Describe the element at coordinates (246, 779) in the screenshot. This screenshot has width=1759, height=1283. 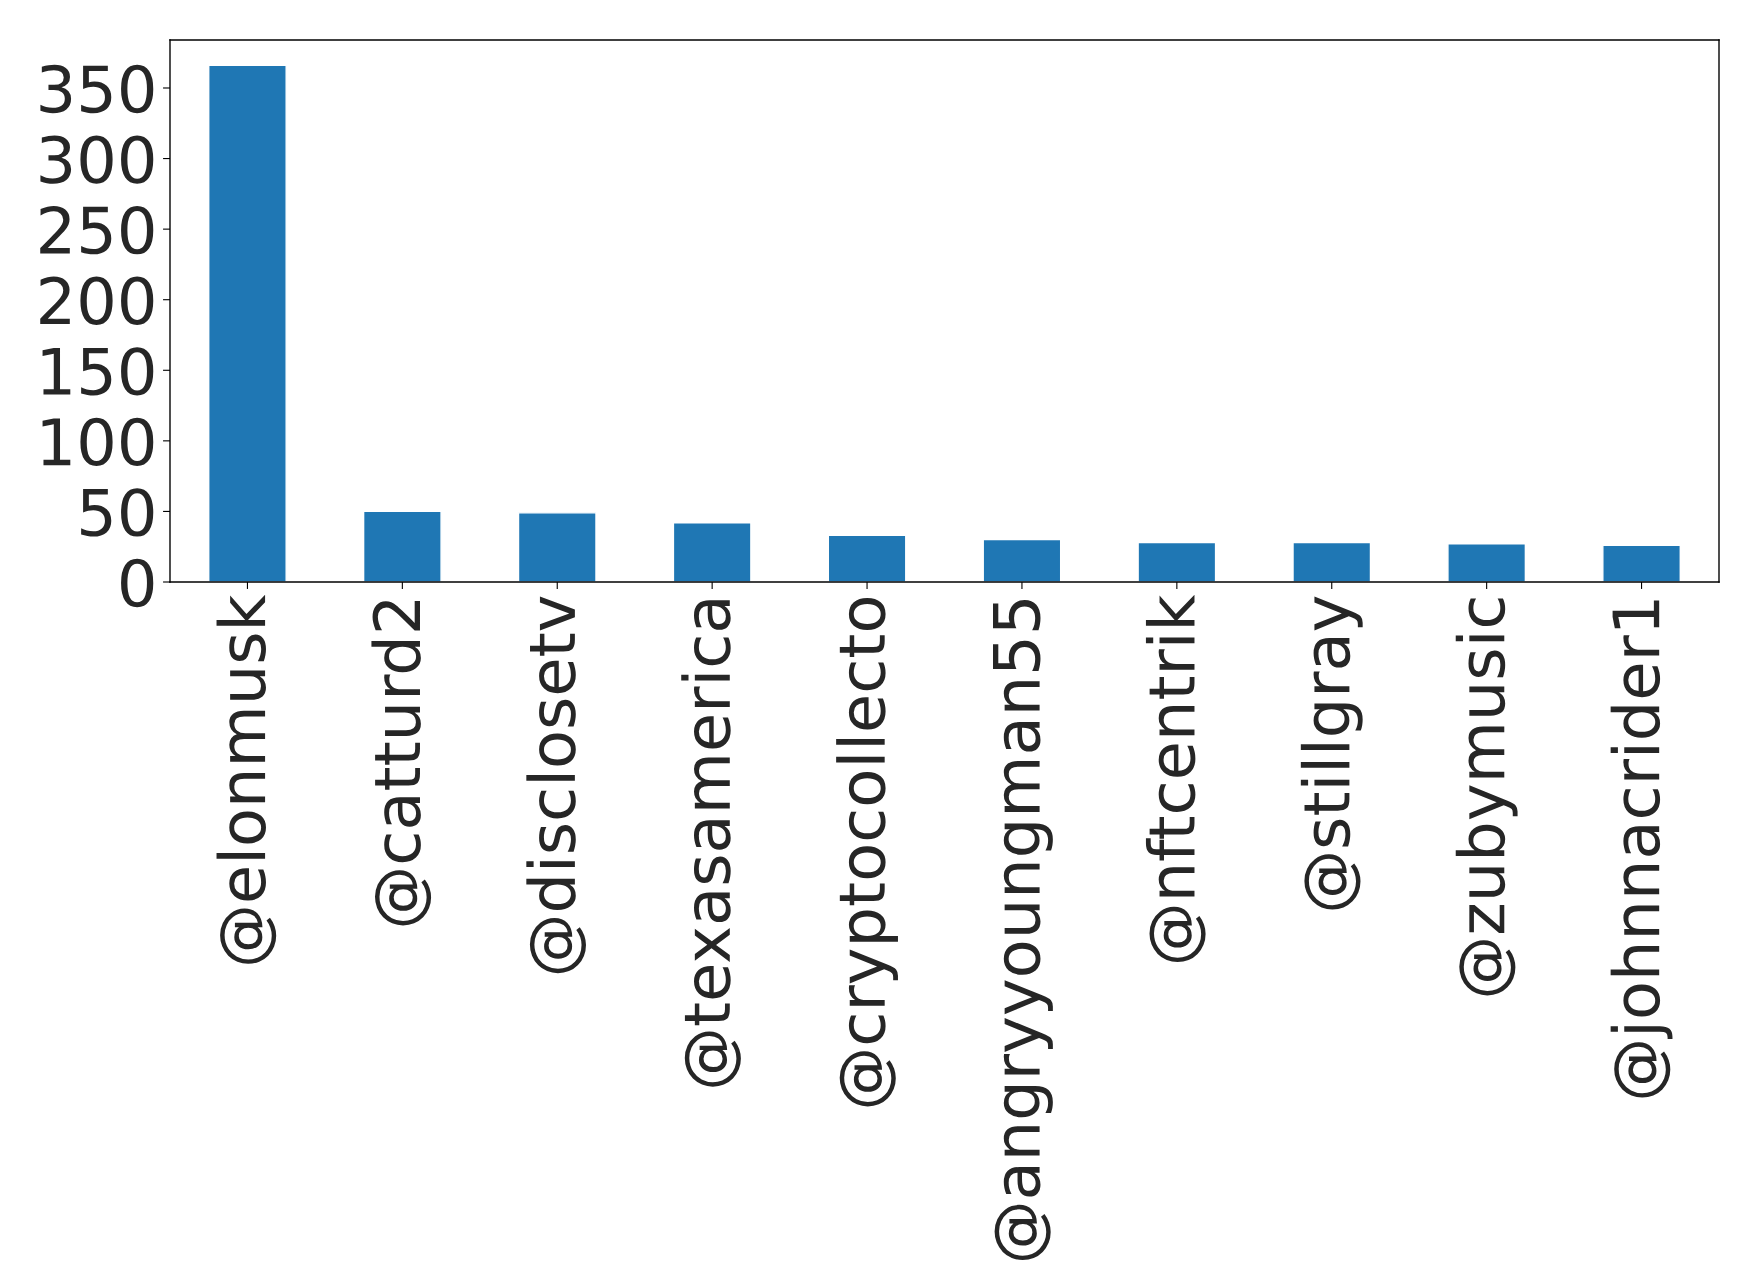
I see `x-tick-label: @elonmusk` at that location.